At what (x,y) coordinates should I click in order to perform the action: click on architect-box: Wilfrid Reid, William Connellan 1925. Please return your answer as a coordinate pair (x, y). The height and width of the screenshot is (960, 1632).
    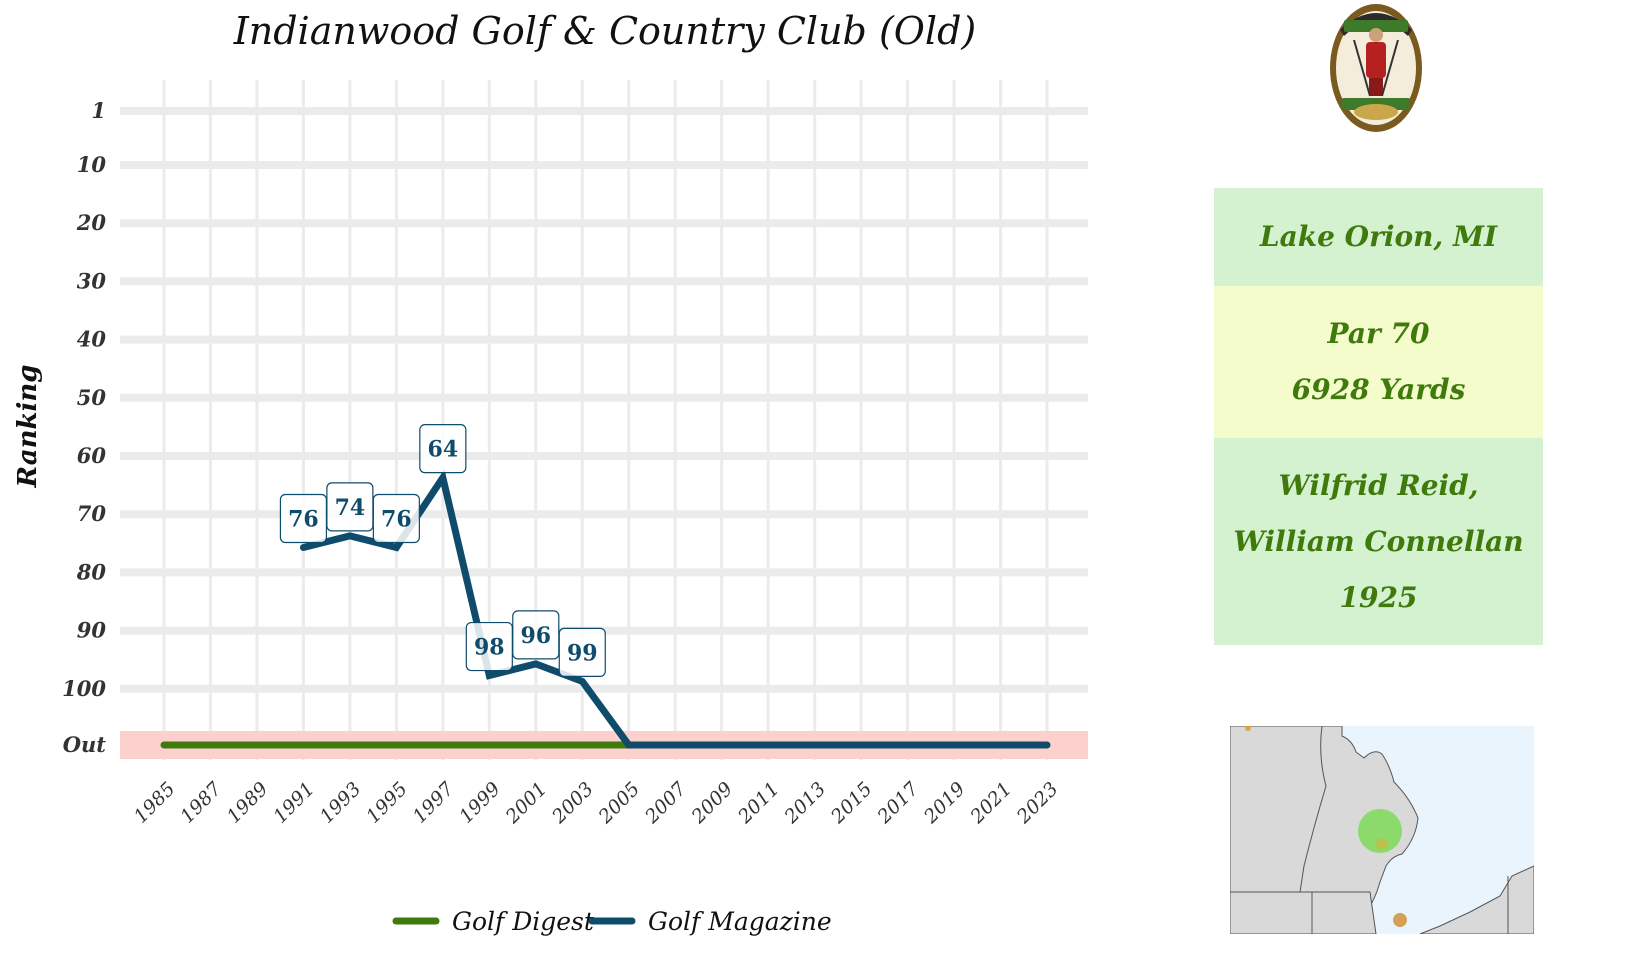
    Looking at the image, I should click on (1378, 541).